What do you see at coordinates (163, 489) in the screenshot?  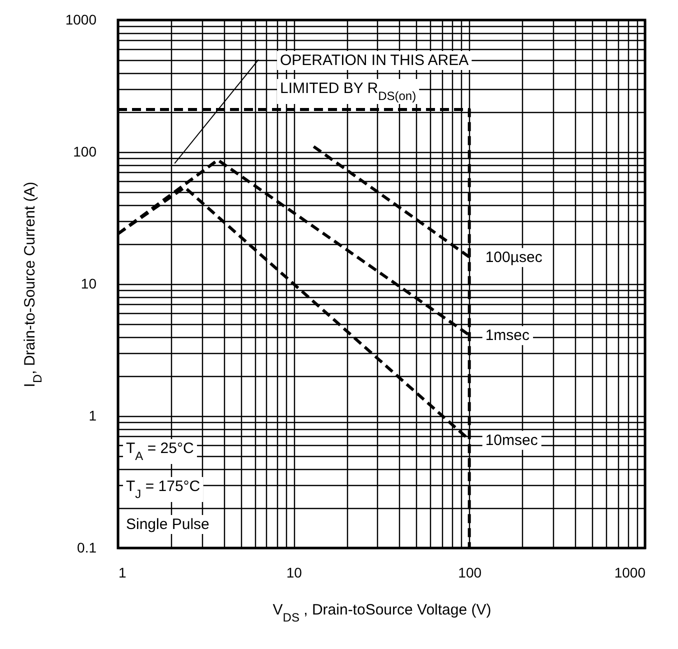 I see `annotation: T$_{J}$ = 175°C` at bounding box center [163, 489].